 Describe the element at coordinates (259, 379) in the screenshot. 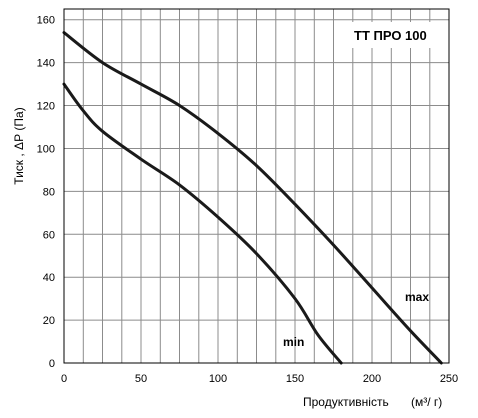

I see `x-tick-labels: 0 50 100 150 200 250` at that location.